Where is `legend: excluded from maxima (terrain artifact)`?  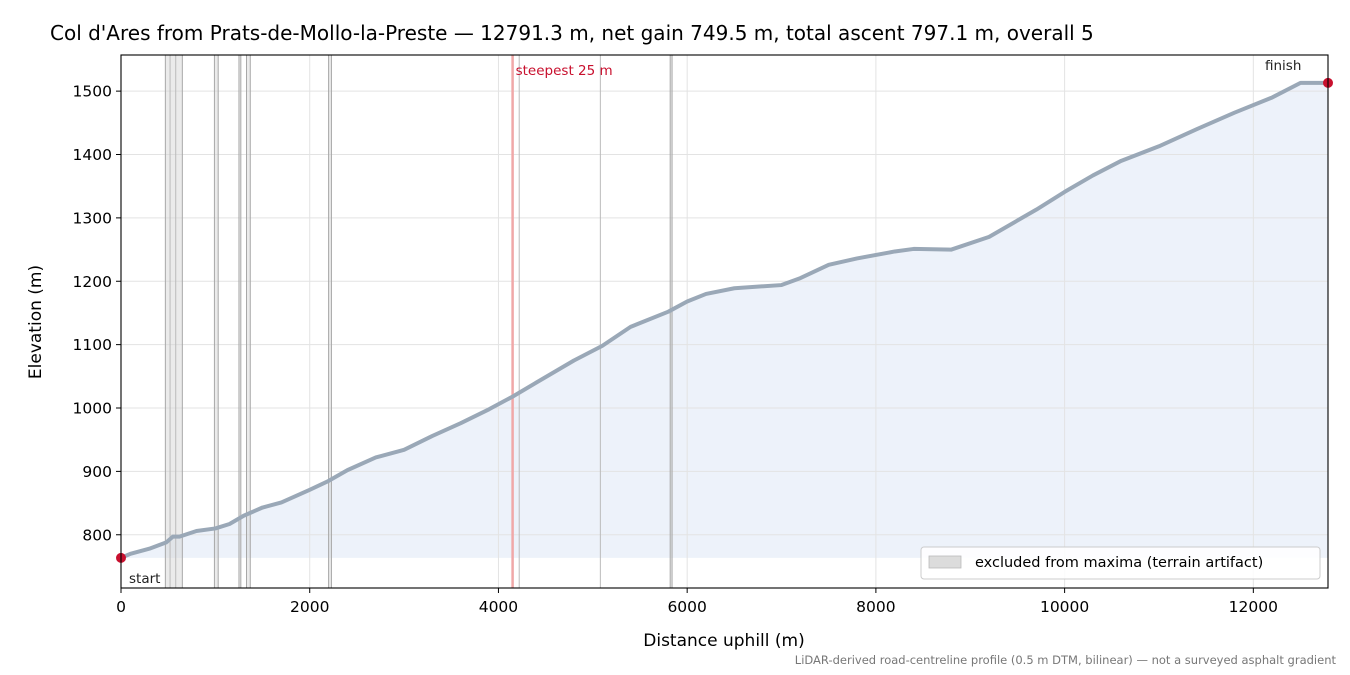 legend: excluded from maxima (terrain artifact) is located at coordinates (1120, 563).